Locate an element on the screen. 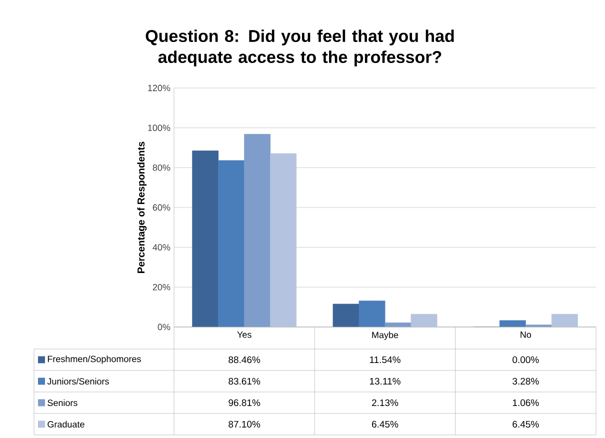 This screenshot has width=605, height=438. data-label: 1.06% is located at coordinates (525, 402).